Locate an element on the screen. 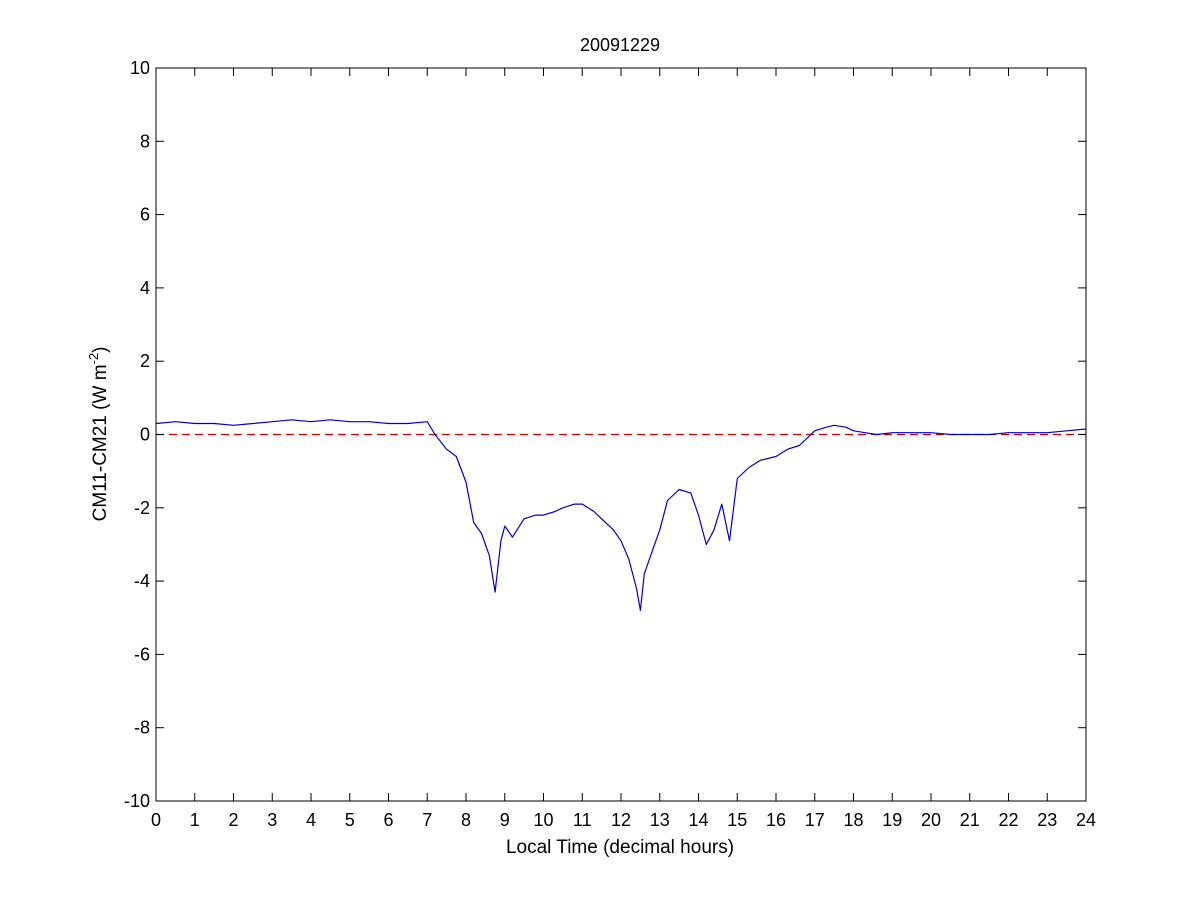  x-tick-label: 16 is located at coordinates (776, 820).